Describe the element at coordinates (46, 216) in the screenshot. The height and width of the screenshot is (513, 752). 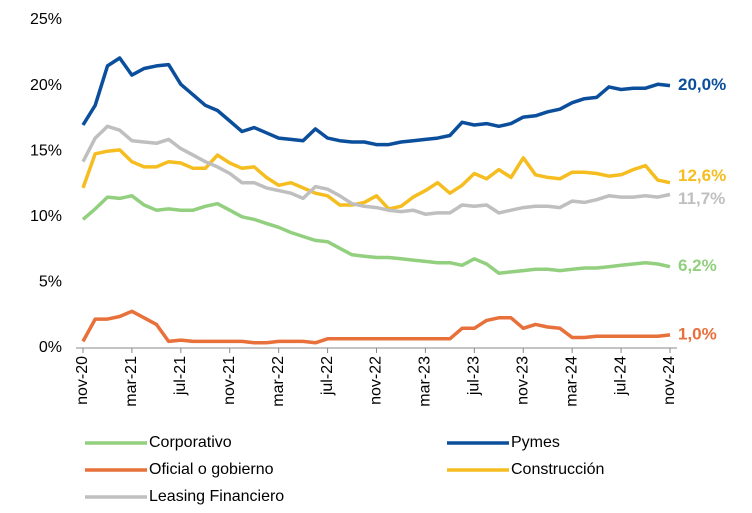
I see `y-tick-label: 10%` at that location.